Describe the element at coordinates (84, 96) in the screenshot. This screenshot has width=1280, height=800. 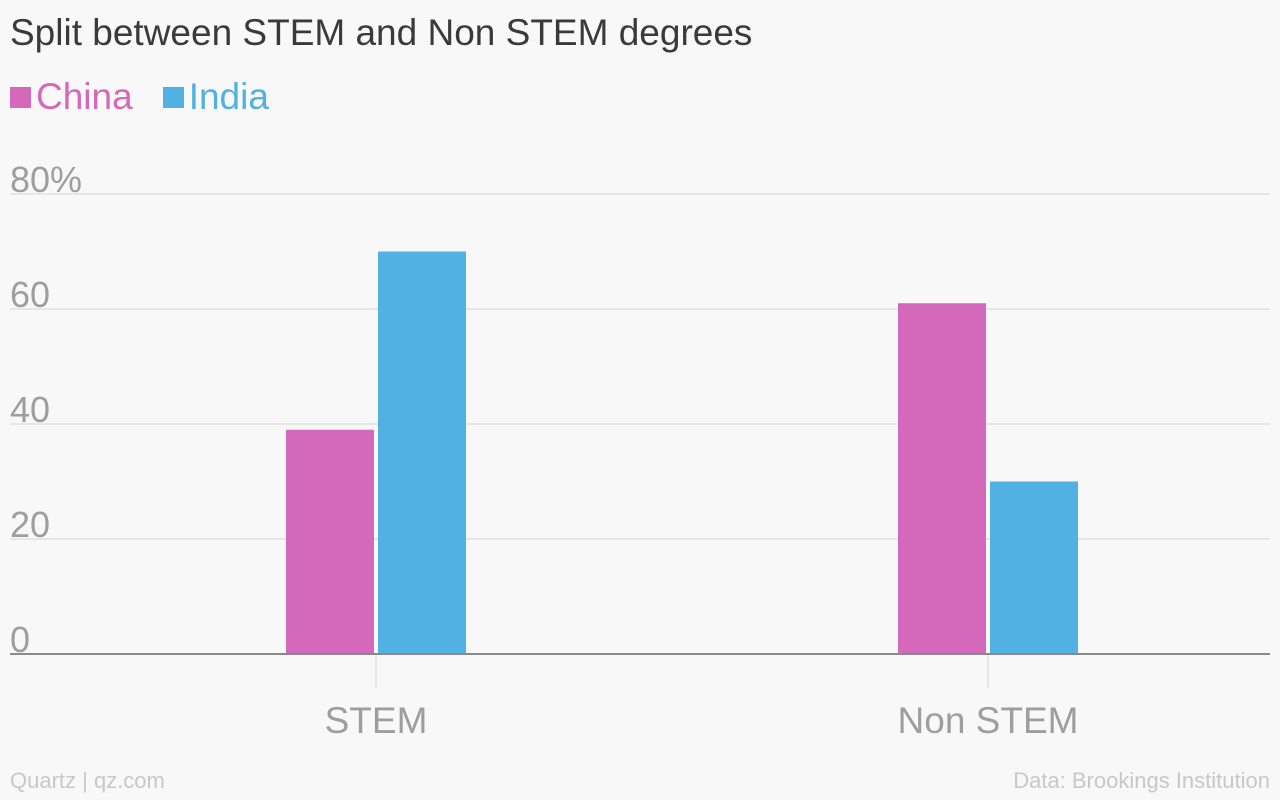
I see `legend-label-china: China` at that location.